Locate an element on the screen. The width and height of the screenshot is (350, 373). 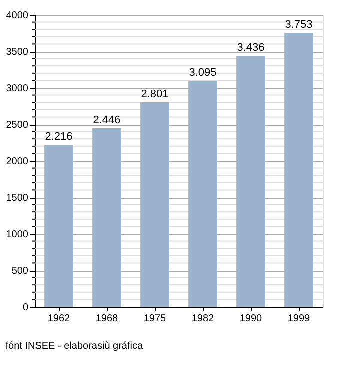
y-tick-label: 500 is located at coordinates (20, 271).